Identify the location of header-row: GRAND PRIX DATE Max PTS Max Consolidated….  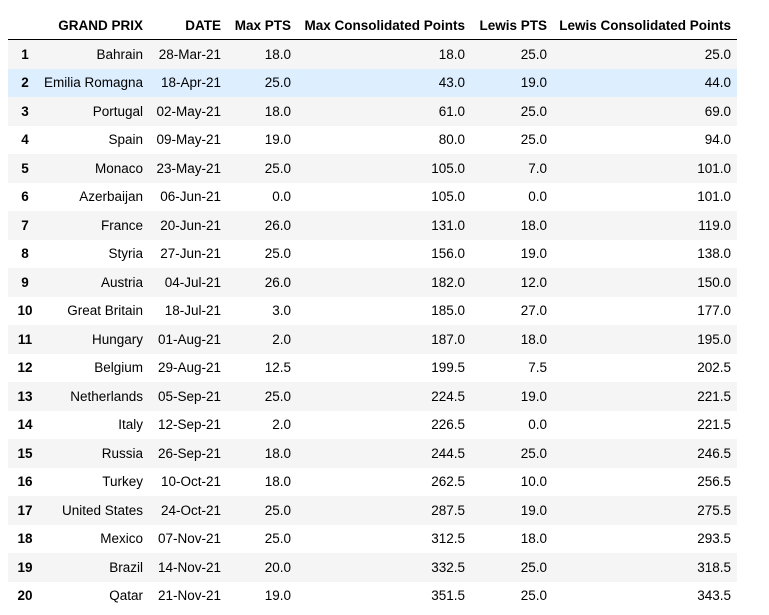
(372, 25).